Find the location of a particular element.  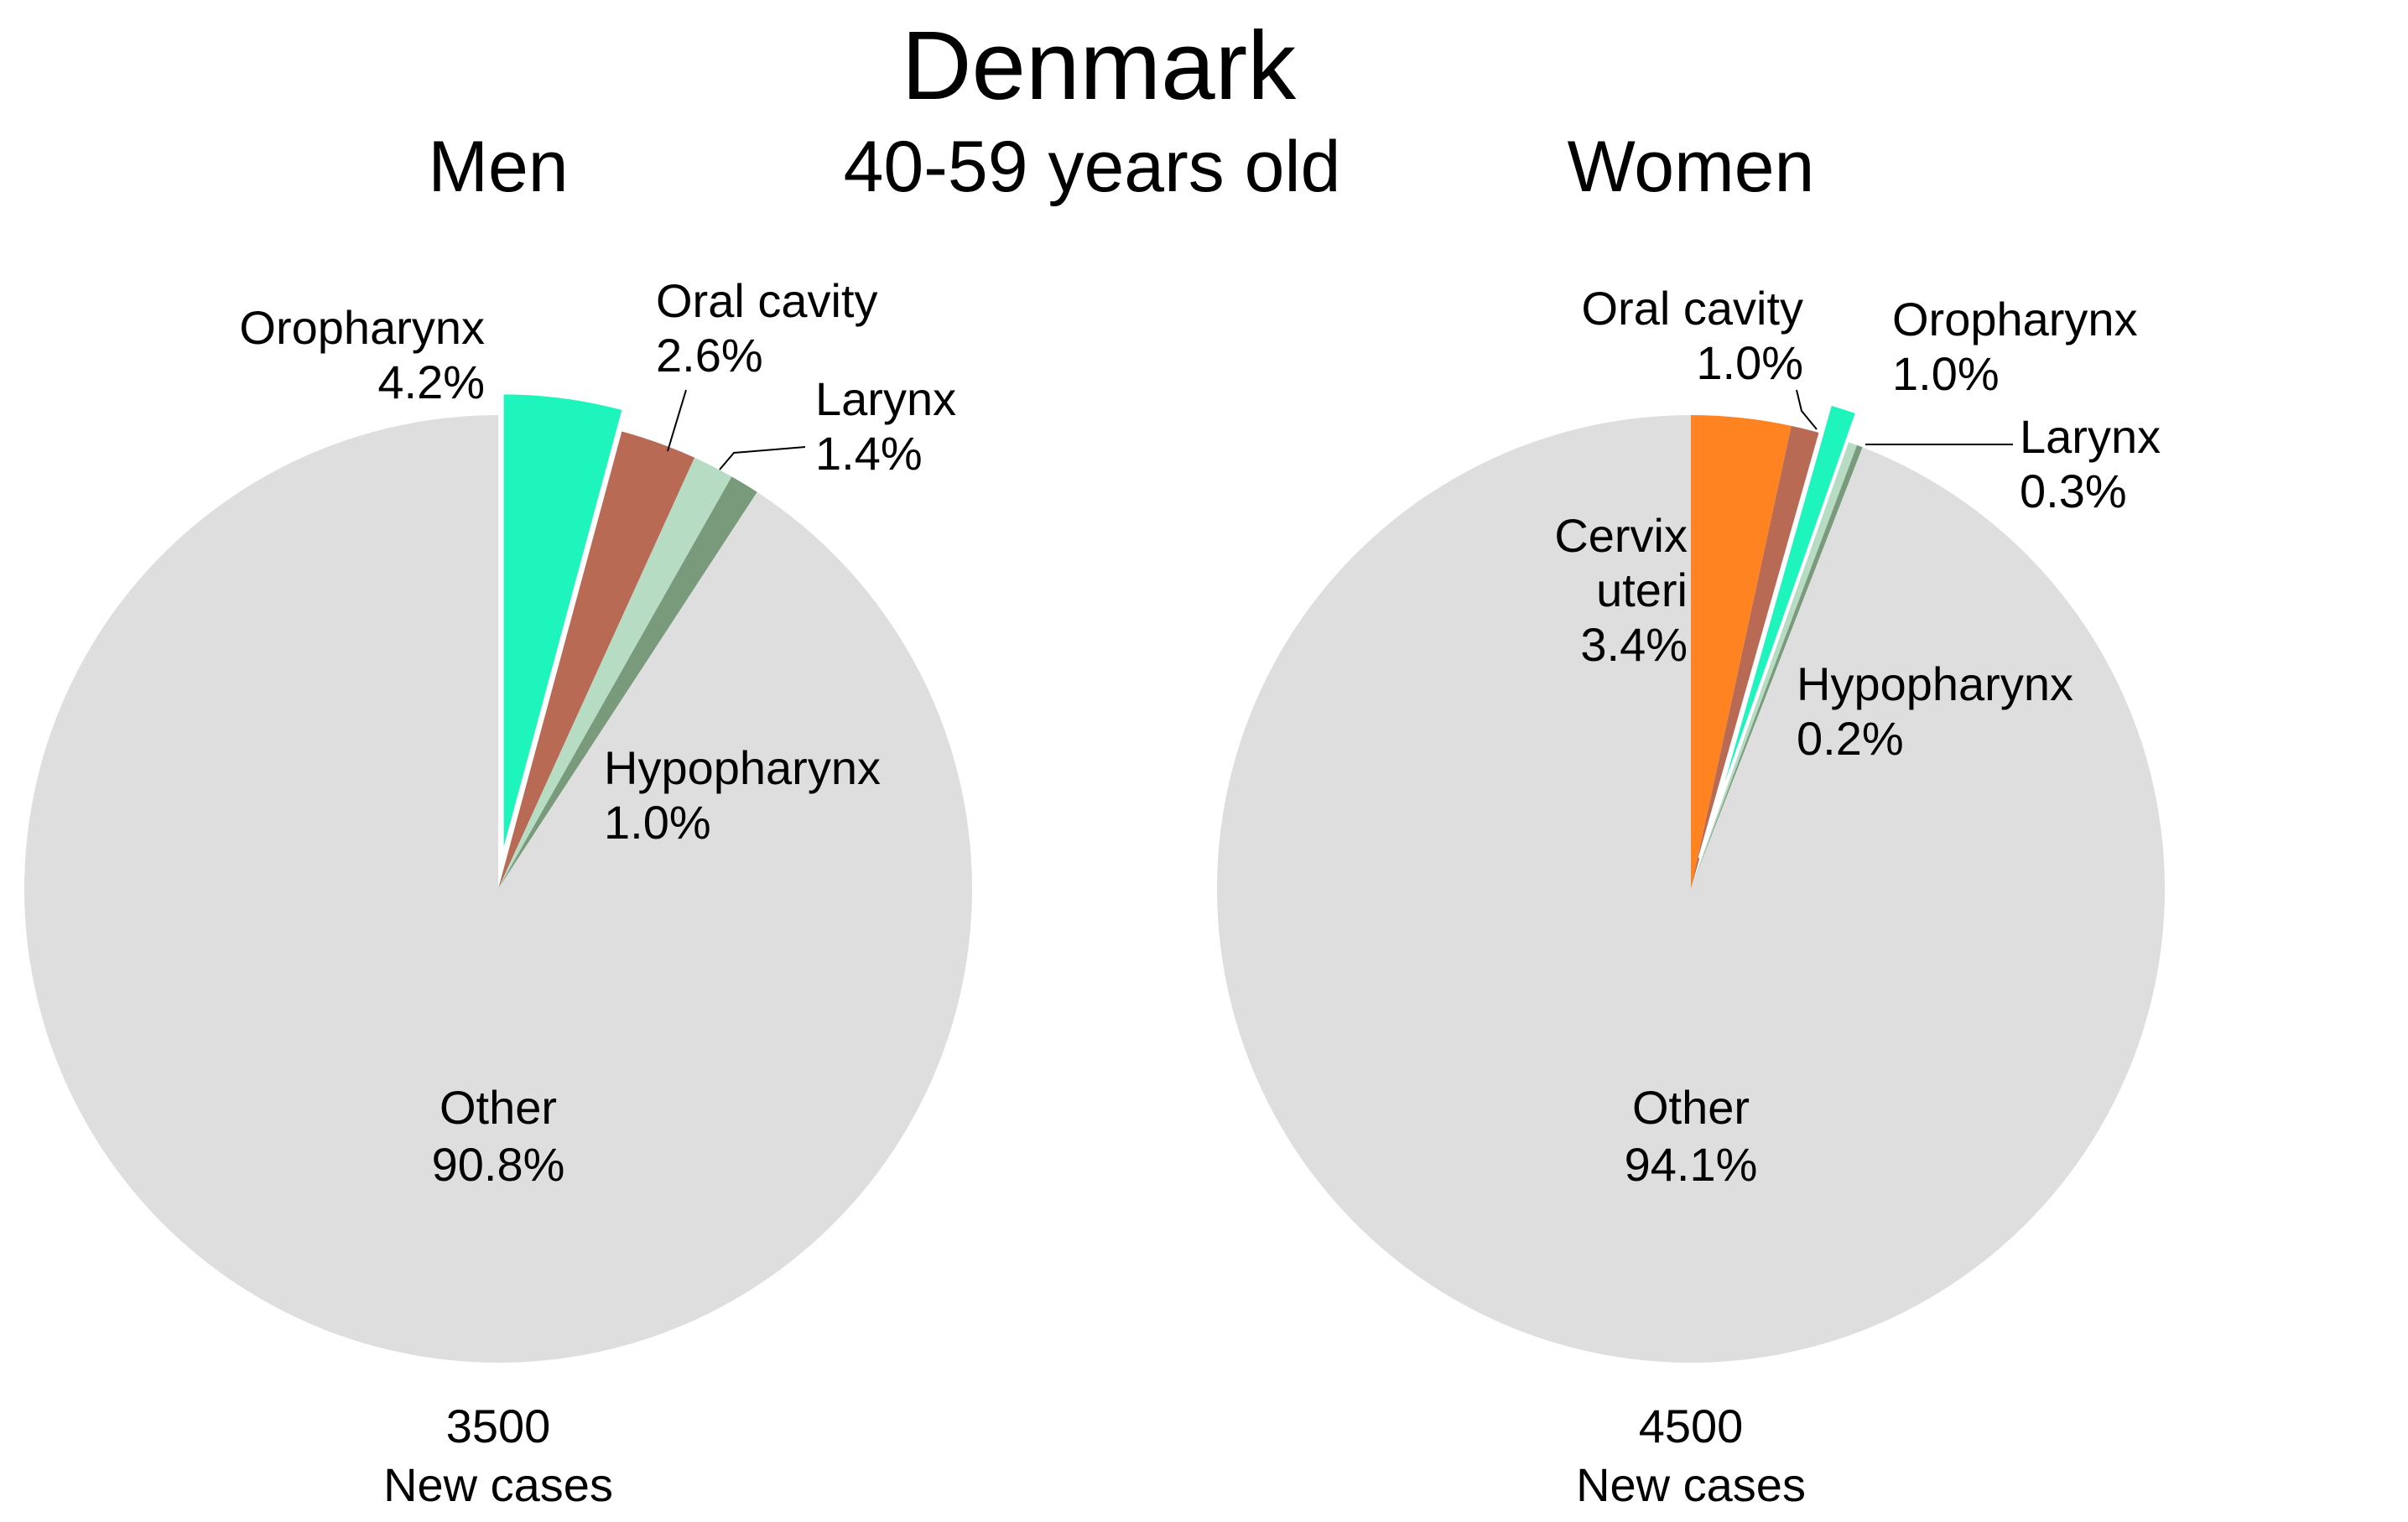

women-slice-hypopharynx is located at coordinates (1777, 666).